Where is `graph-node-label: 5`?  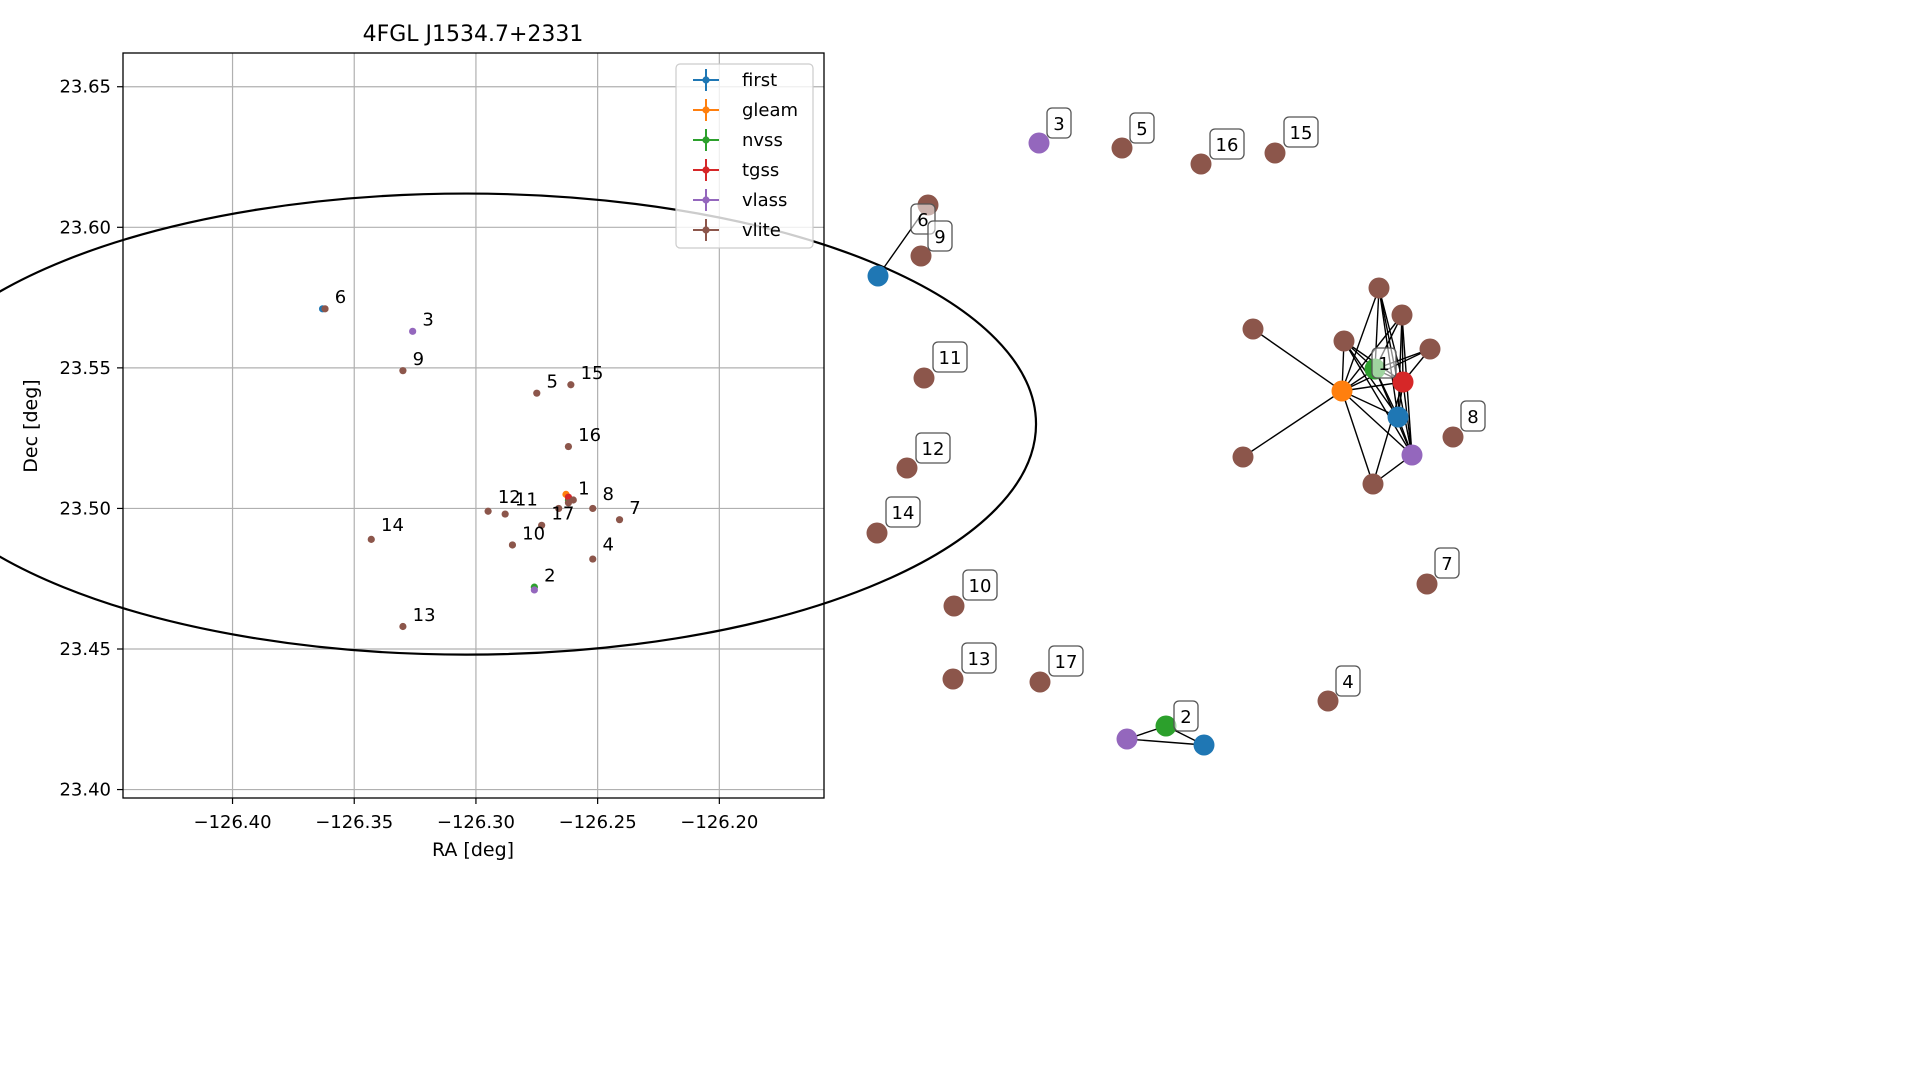
graph-node-label: 5 is located at coordinates (1142, 128).